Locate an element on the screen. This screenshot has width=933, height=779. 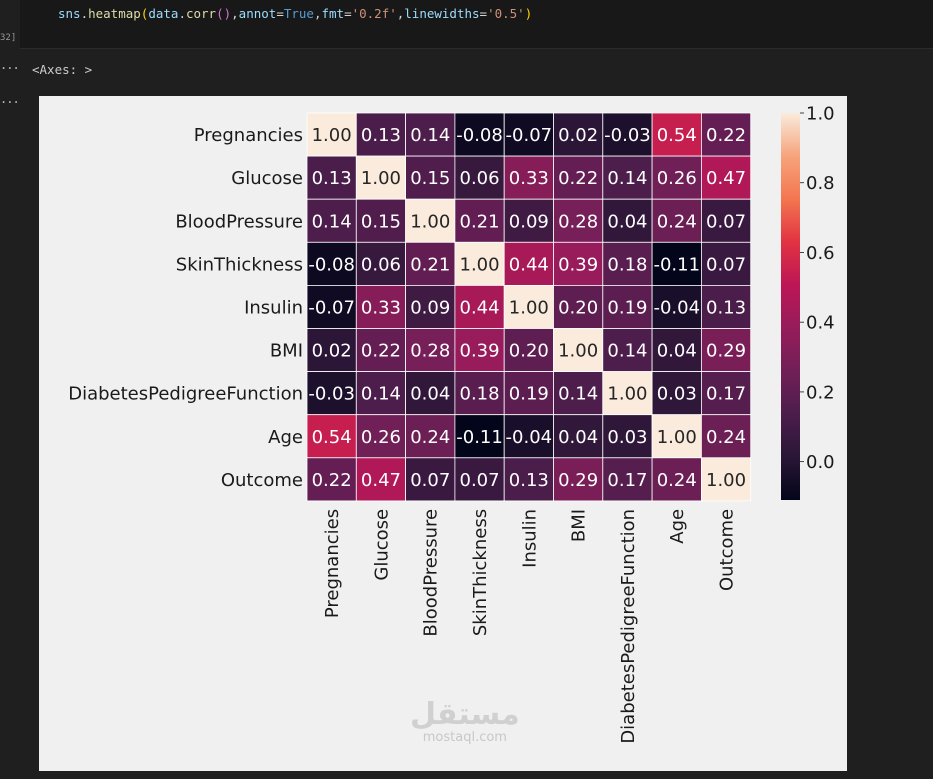
cell-annotation: 0.33 is located at coordinates (381, 307).